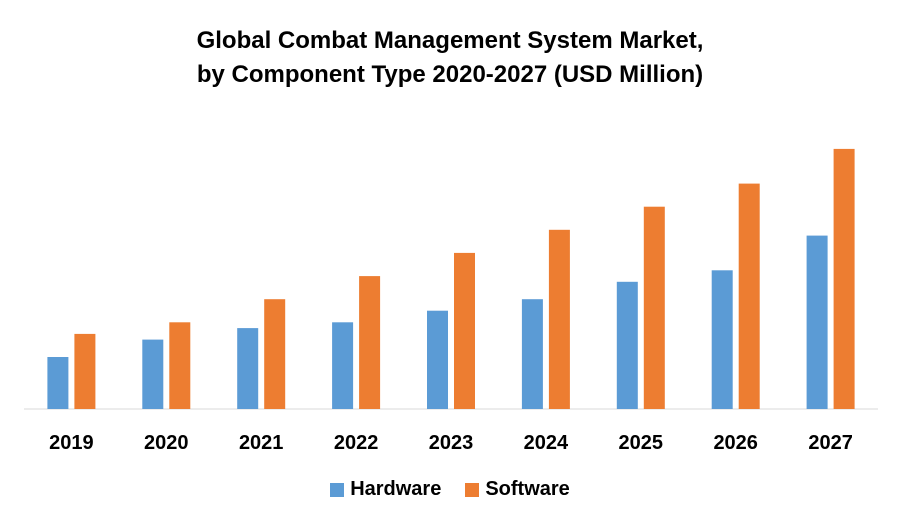  Describe the element at coordinates (817, 322) in the screenshot. I see `bar-hardware-2027` at that location.